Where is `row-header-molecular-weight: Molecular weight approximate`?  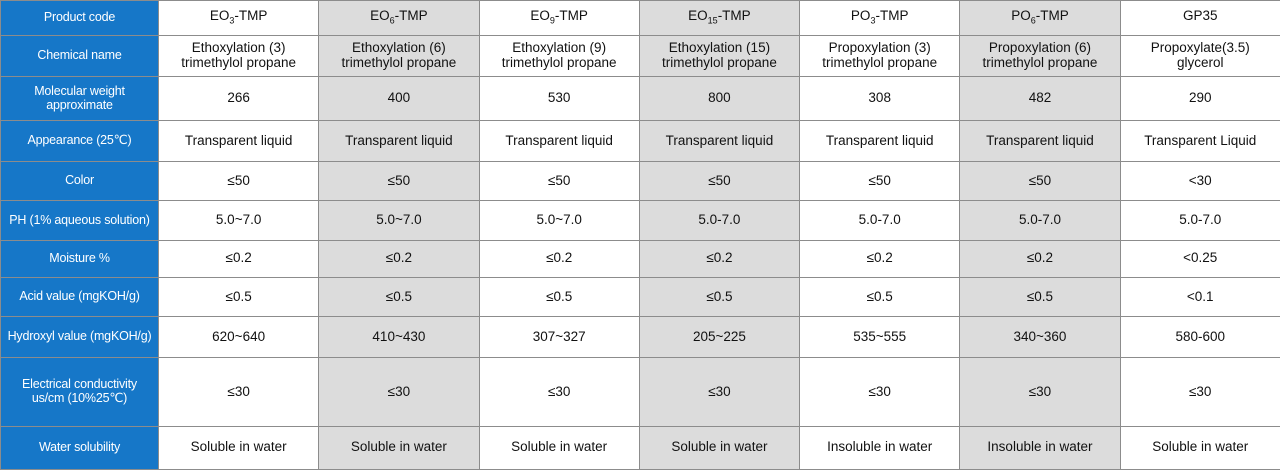 row-header-molecular-weight: Molecular weight approximate is located at coordinates (79, 98).